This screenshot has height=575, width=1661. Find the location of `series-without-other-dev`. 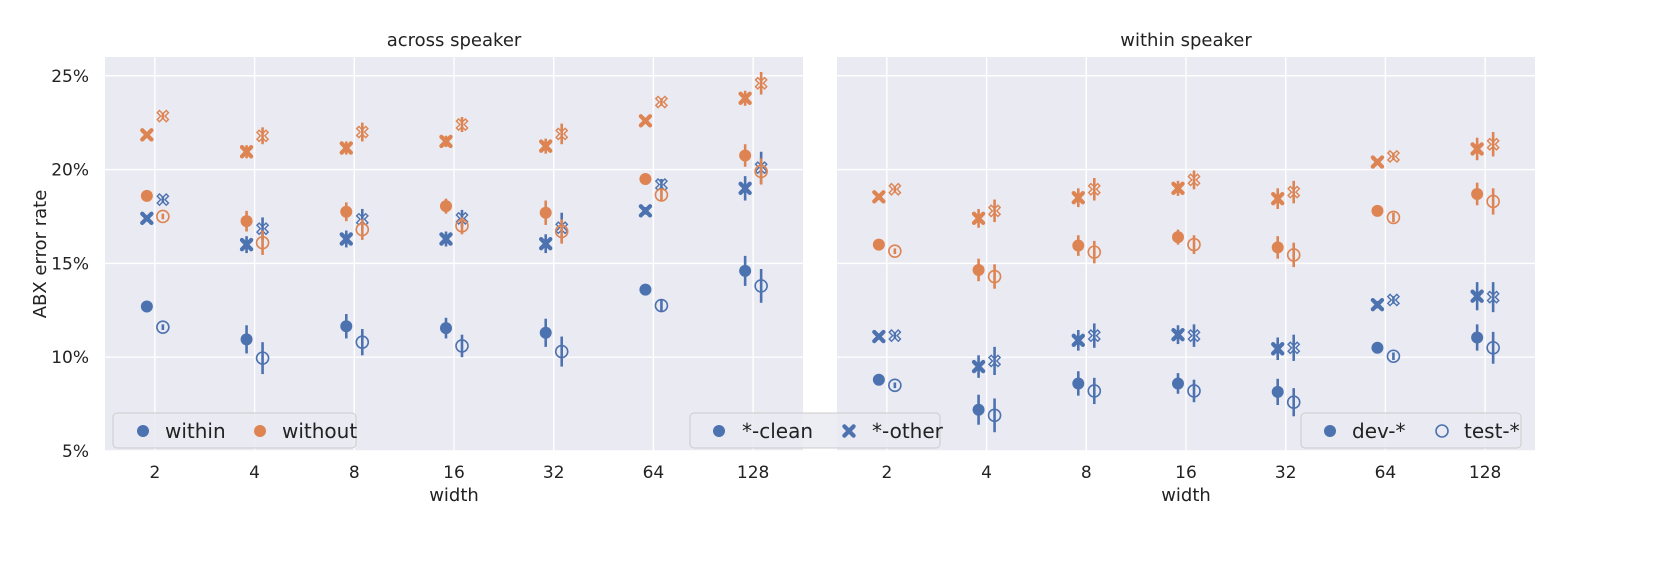

series-without-other-dev is located at coordinates (1178, 182).